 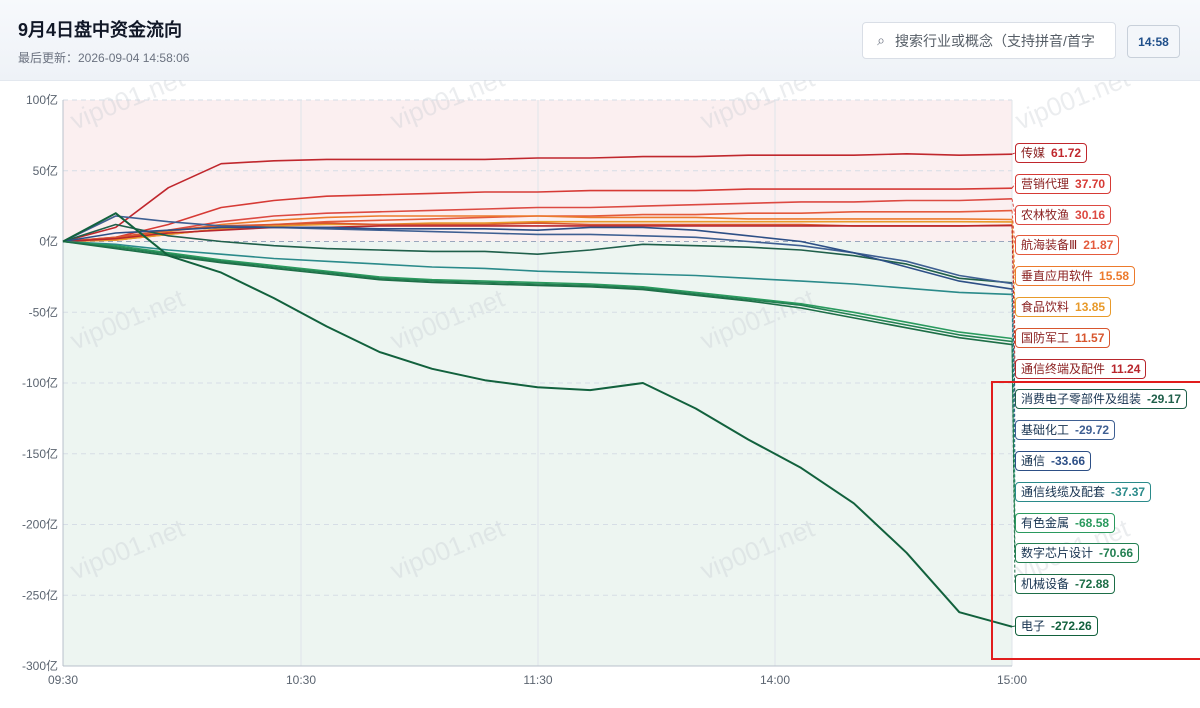 I want to click on highlight-frame, so click(x=1095, y=520).